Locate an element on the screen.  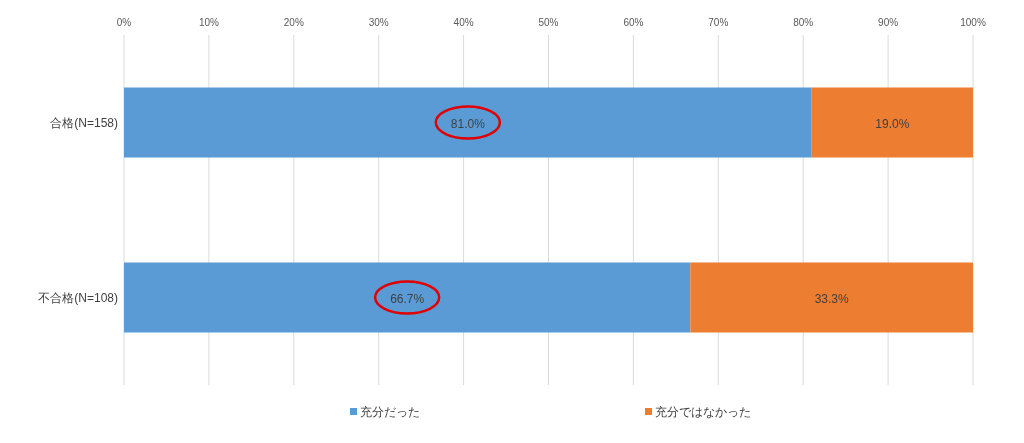
x-tick-label: 10% is located at coordinates (209, 22).